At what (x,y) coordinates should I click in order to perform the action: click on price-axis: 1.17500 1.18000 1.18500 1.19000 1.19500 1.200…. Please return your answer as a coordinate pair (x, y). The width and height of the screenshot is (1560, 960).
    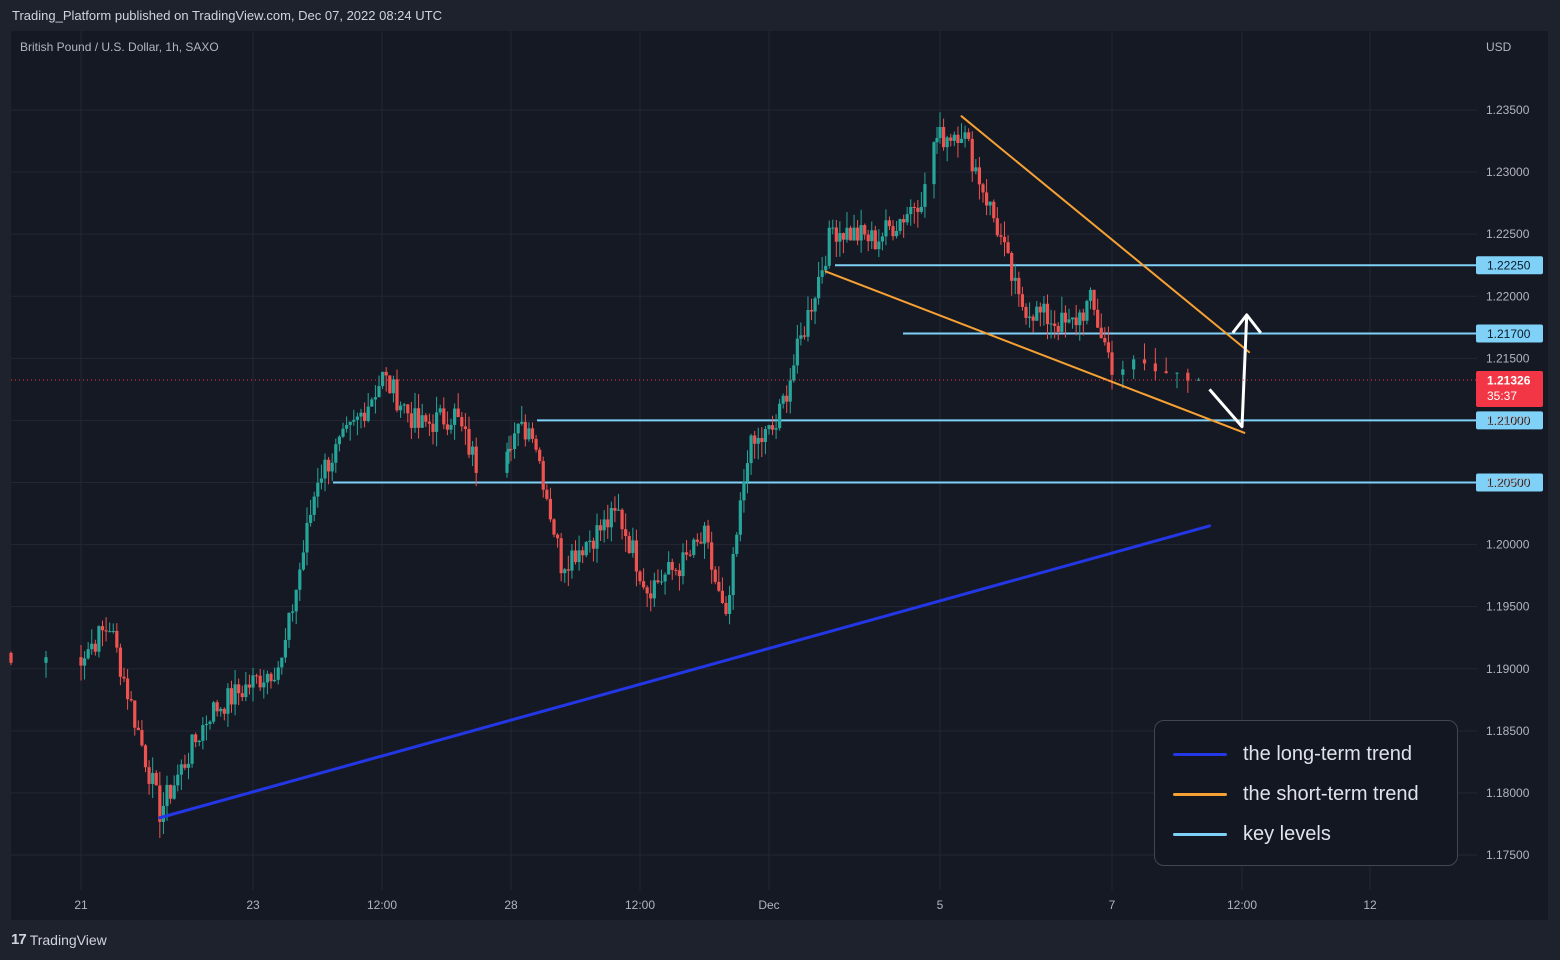
    Looking at the image, I should click on (1508, 482).